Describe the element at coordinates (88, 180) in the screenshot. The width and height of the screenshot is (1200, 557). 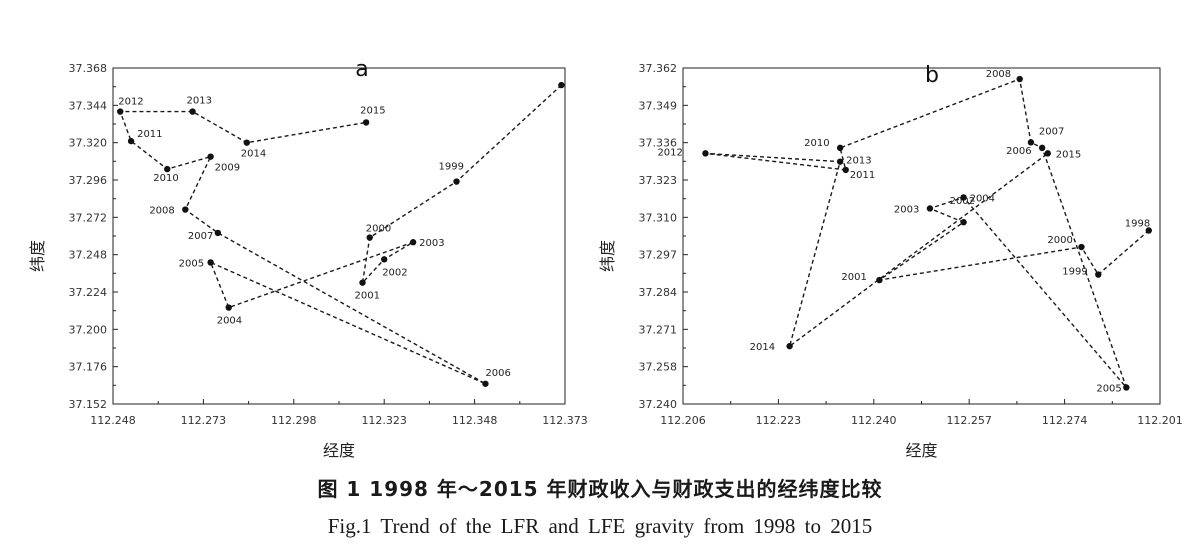
I see `y-tick-label: 37.296` at that location.